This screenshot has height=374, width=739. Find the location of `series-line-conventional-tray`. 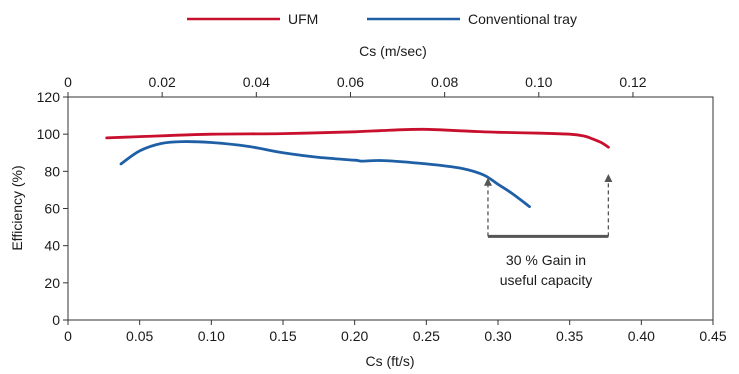

series-line-conventional-tray is located at coordinates (325, 174).